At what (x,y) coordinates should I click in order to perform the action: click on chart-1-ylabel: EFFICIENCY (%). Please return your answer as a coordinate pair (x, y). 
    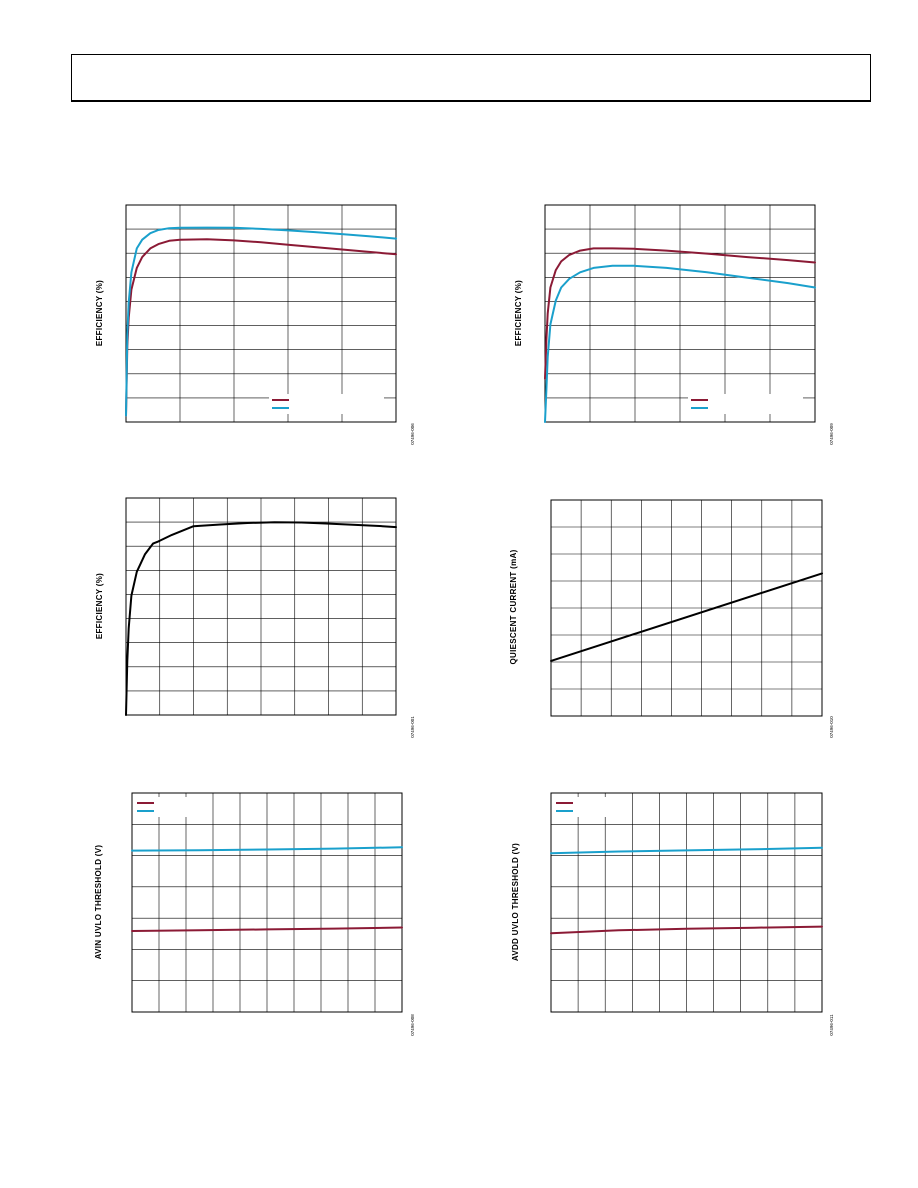
    Looking at the image, I should click on (99, 313).